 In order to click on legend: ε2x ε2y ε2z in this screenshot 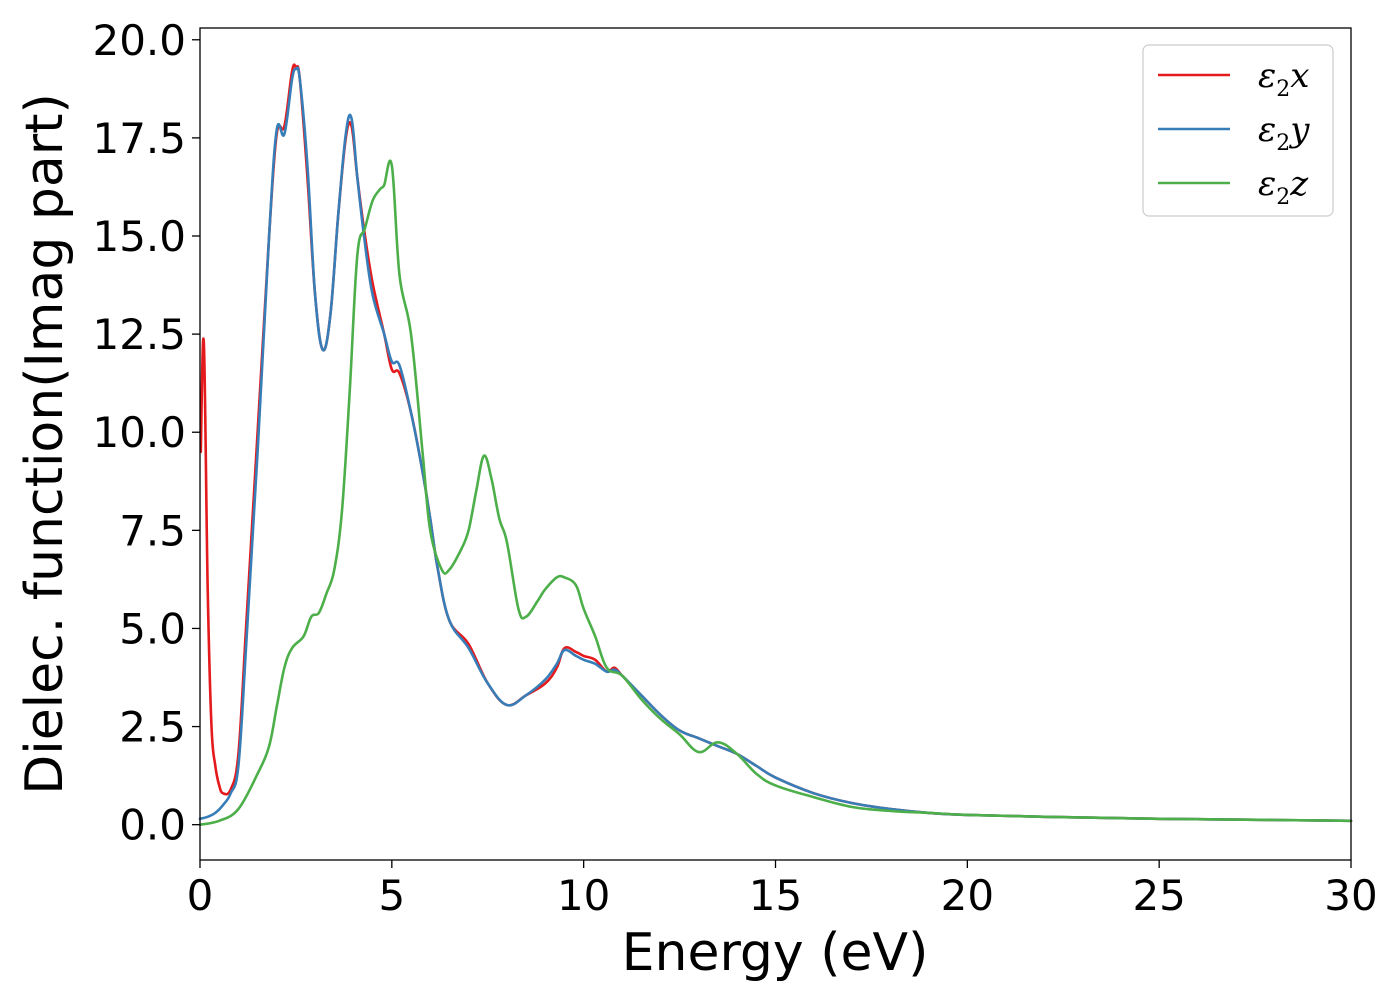, I will do `click(1238, 130)`.